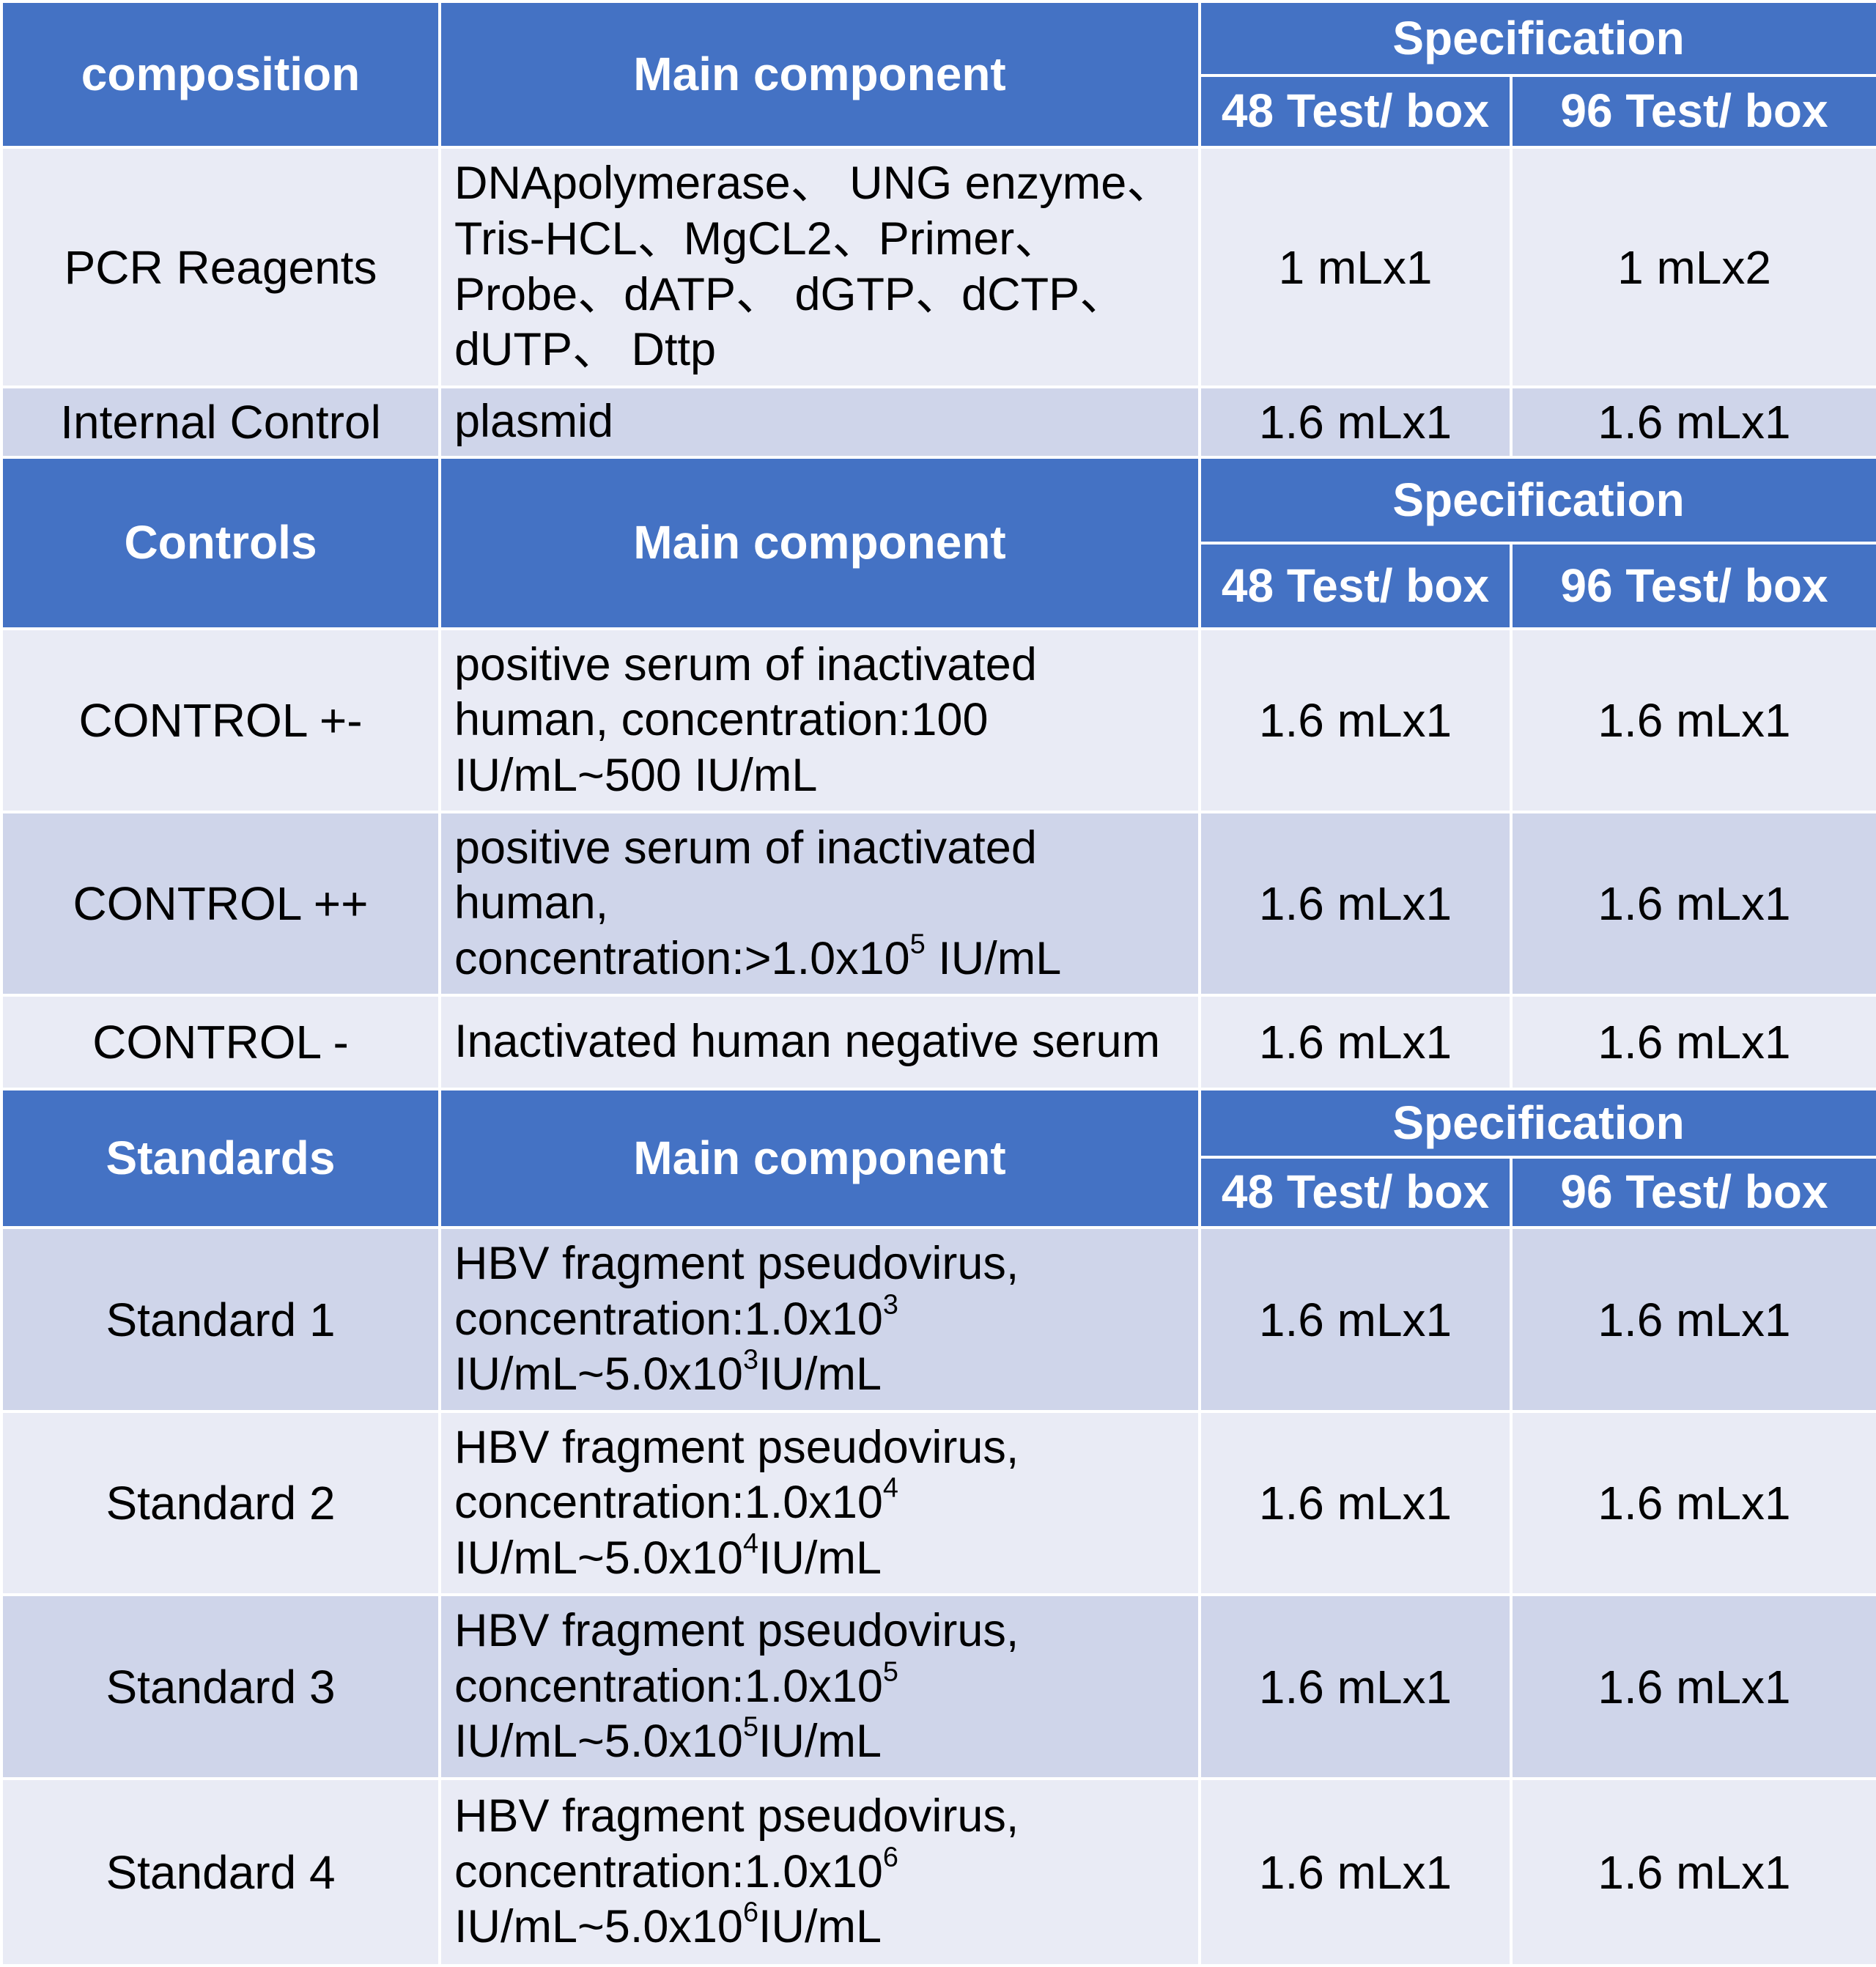 The image size is (1876, 1967). I want to click on row-name: CONTROL +-, so click(220, 720).